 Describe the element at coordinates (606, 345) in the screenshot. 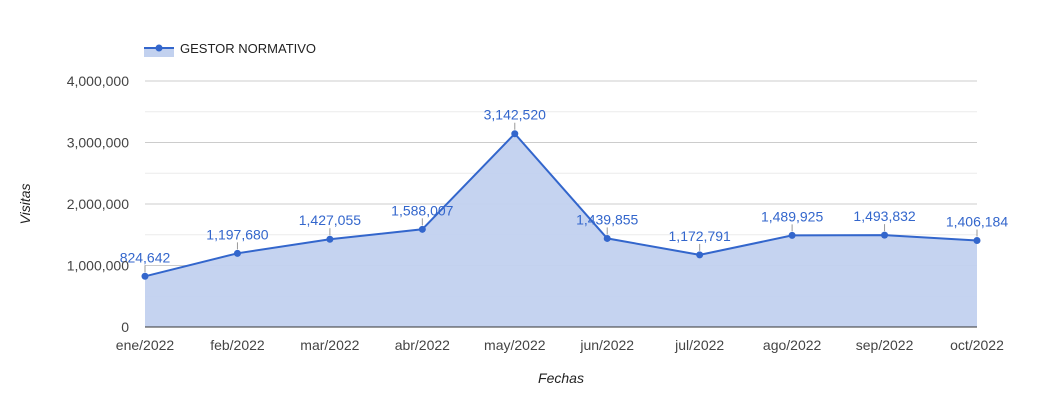

I see `x-tick-label: jun/2022` at that location.